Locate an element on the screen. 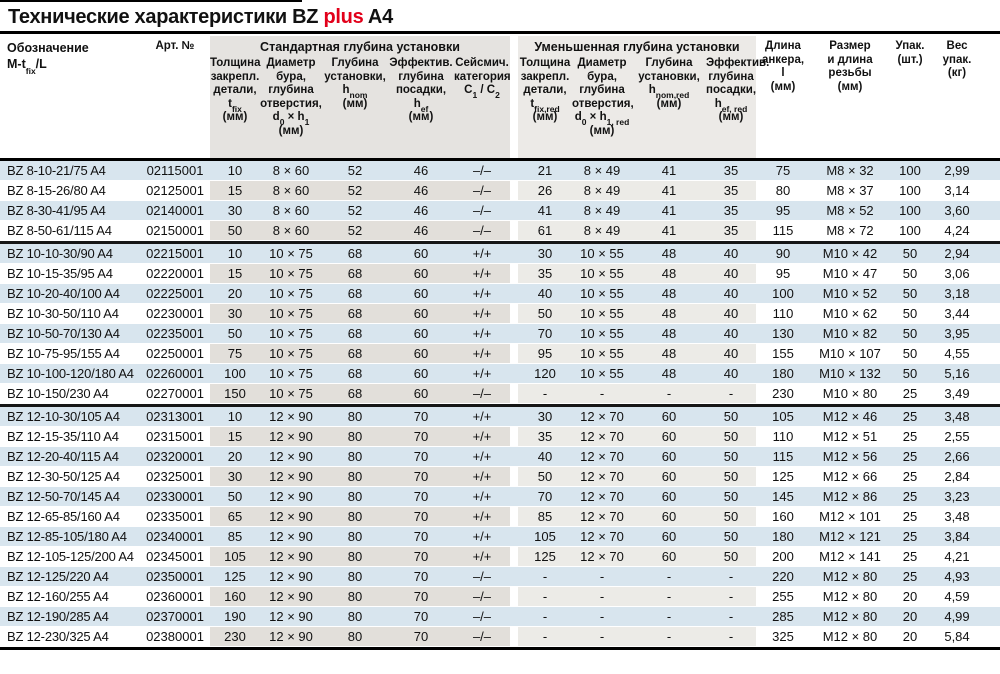 Image resolution: width=1000 pixels, height=674 pixels. art-number: 02380001 is located at coordinates (175, 636).